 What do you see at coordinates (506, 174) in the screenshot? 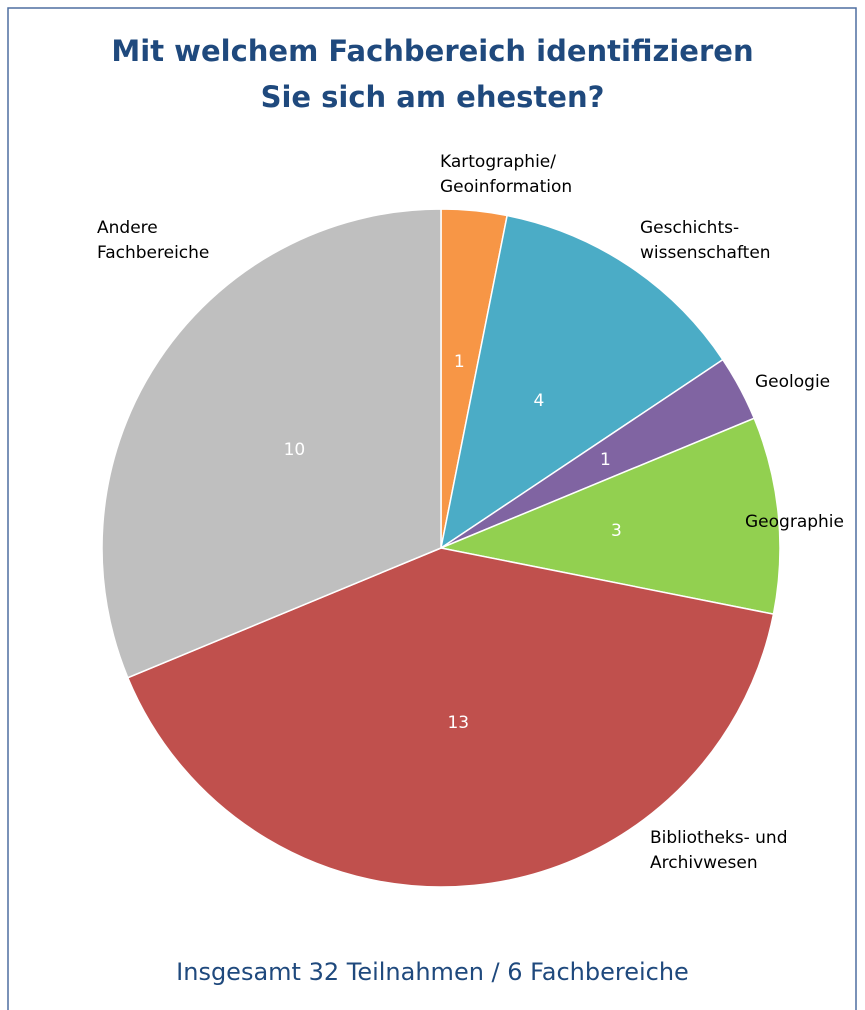
I see `category-label: Kartographie/ Geoinformation` at bounding box center [506, 174].